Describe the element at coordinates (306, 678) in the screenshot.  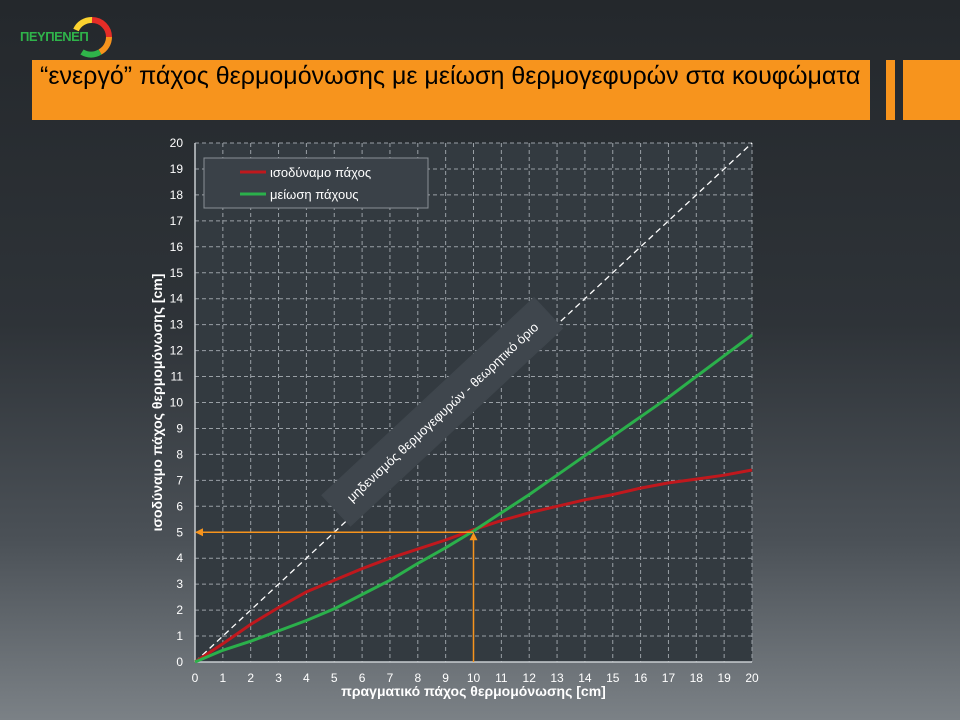
I see `x-tick-label: 4` at that location.